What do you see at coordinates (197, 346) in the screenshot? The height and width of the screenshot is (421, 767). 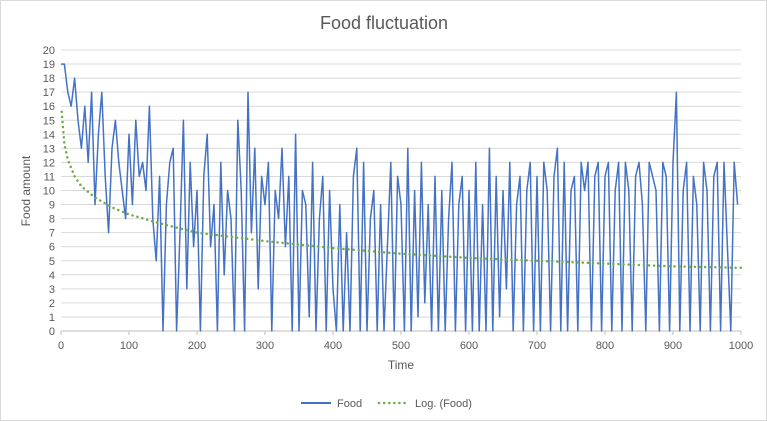 I see `x-tick-label: 200` at bounding box center [197, 346].